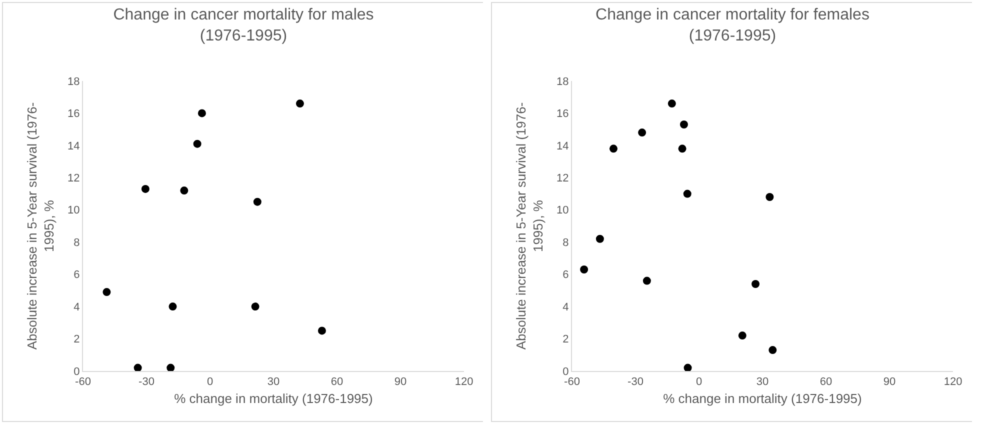 The image size is (983, 430). What do you see at coordinates (733, 25) in the screenshot?
I see `chart-title: Change in cancer mortality for females (1976-1995)` at bounding box center [733, 25].